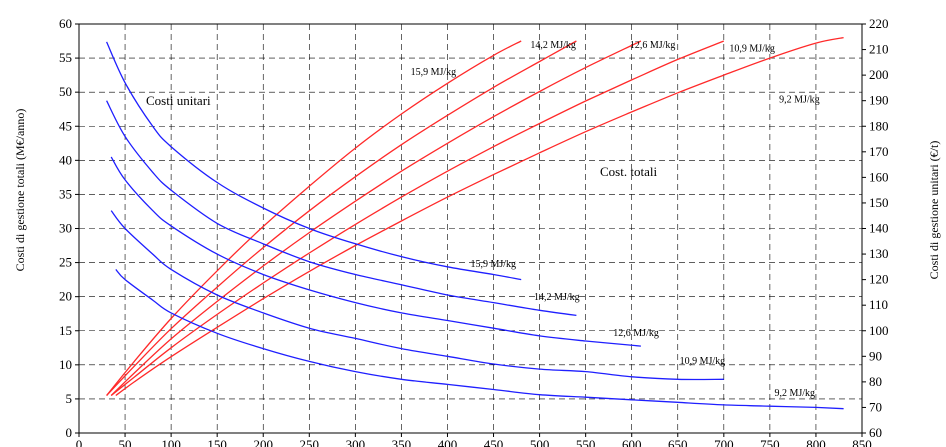 Image resolution: width=946 pixels, height=447 pixels. I want to click on y-axis-right-title: Costi di gestione unitari (€/t), so click(934, 210).